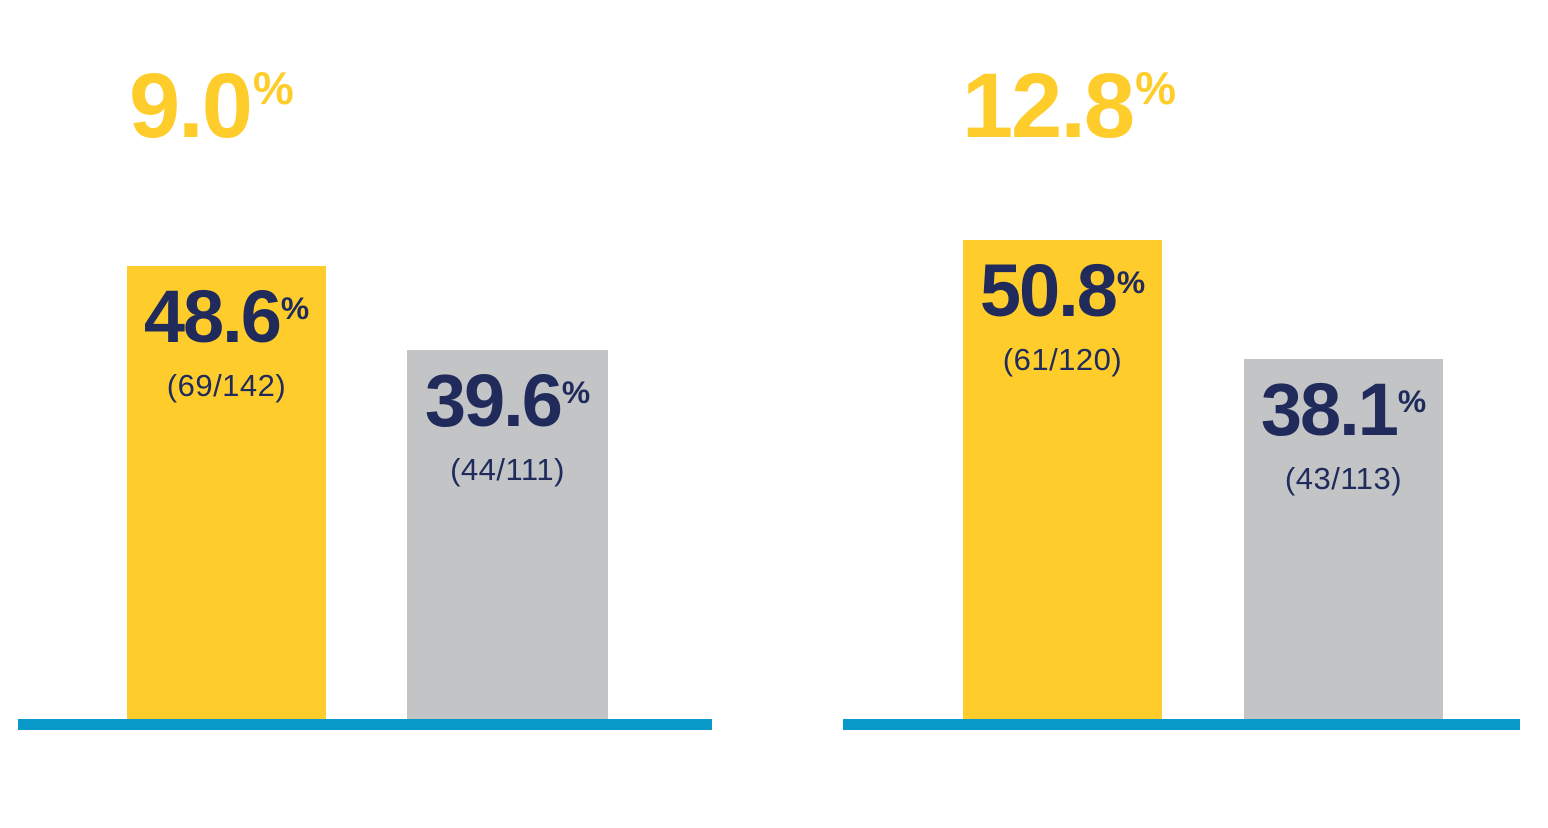 The height and width of the screenshot is (828, 1548). I want to click on bar-value-label: 48.6%, so click(226, 317).